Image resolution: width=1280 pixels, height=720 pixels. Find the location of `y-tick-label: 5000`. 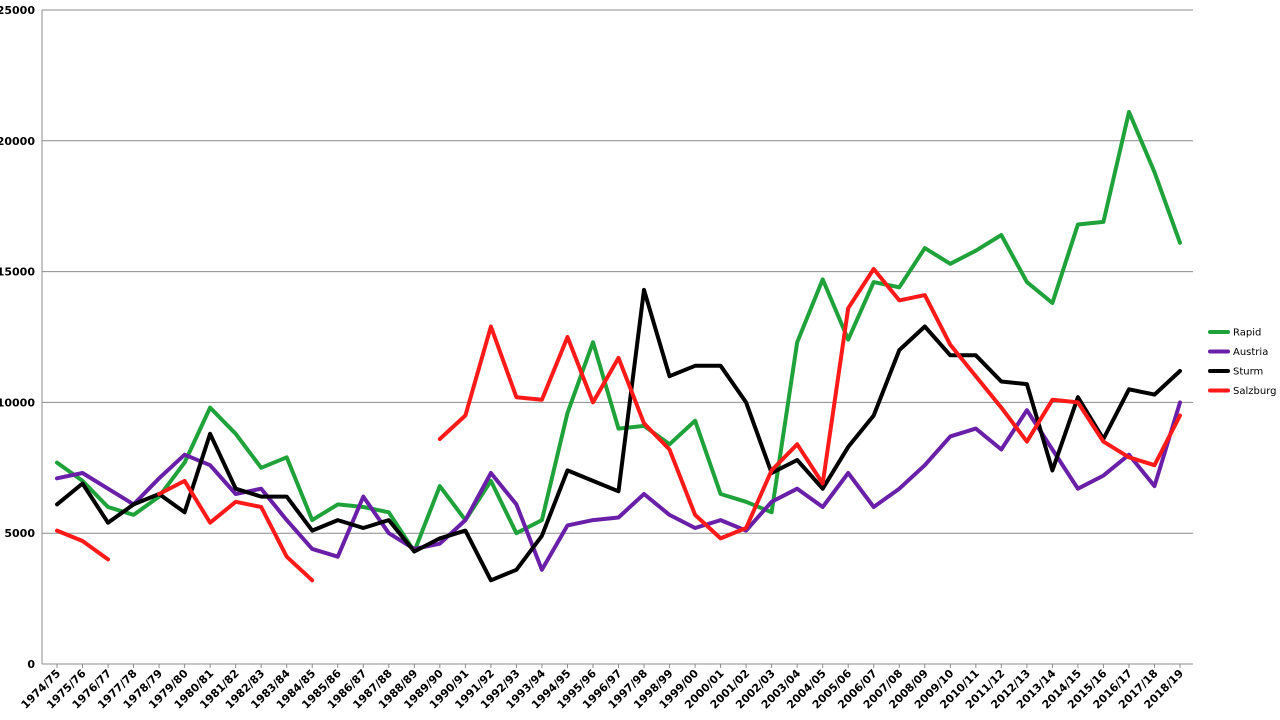

y-tick-label: 5000 is located at coordinates (19, 533).